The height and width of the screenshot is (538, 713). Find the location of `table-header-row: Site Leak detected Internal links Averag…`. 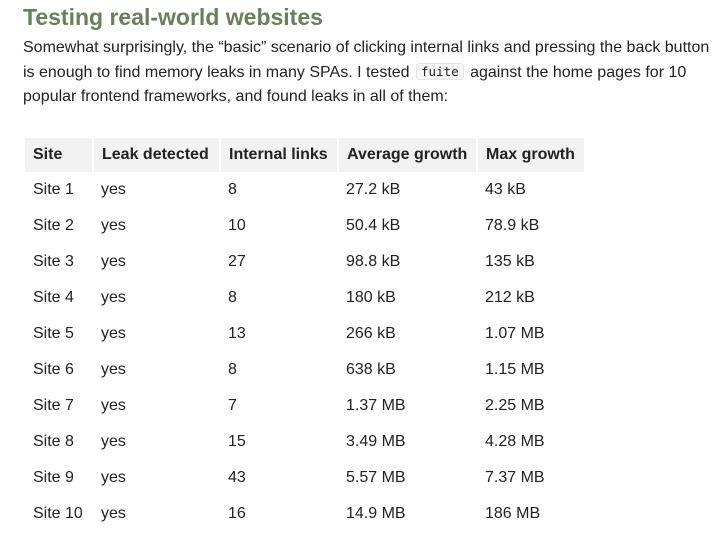

table-header-row: Site Leak detected Internal links Averag… is located at coordinates (305, 155).